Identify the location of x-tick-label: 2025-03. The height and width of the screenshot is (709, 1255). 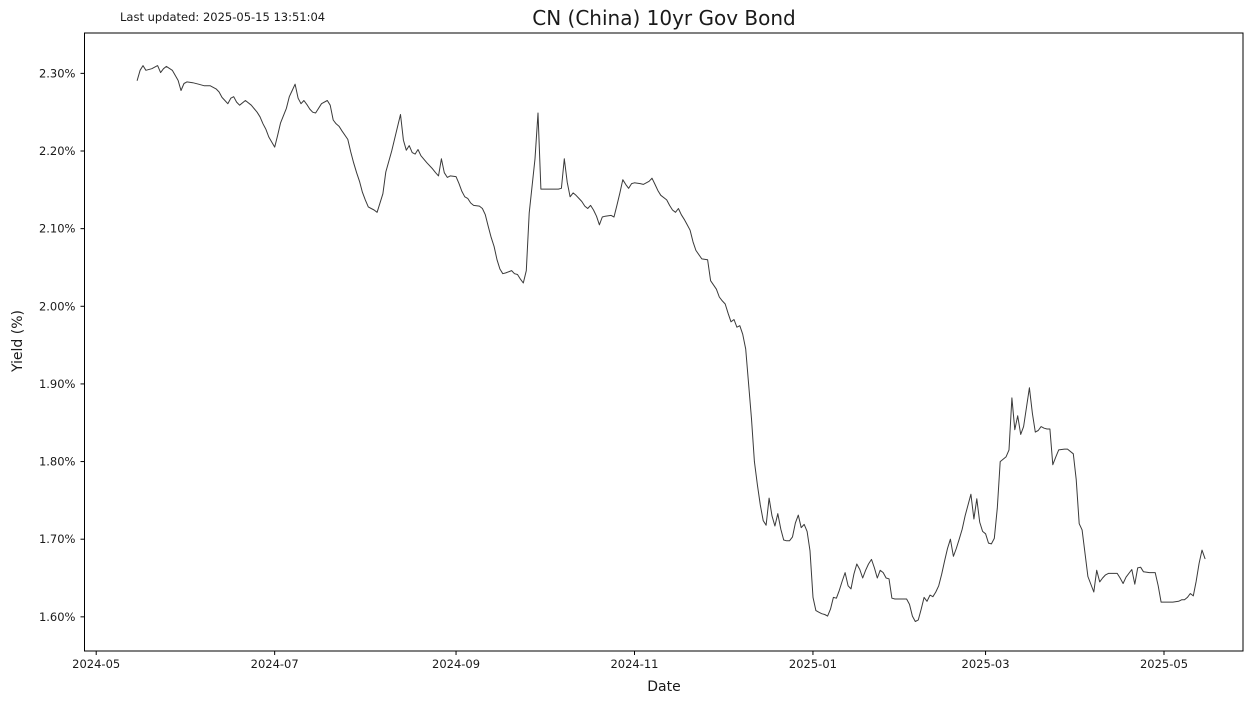
(986, 664).